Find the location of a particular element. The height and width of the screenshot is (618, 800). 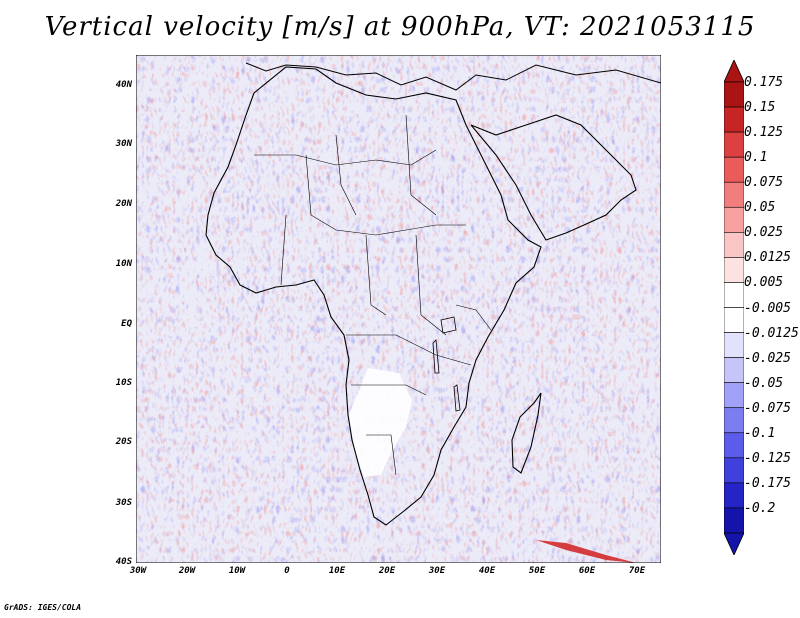

ytick-10n: 10N is located at coordinates (123, 264).